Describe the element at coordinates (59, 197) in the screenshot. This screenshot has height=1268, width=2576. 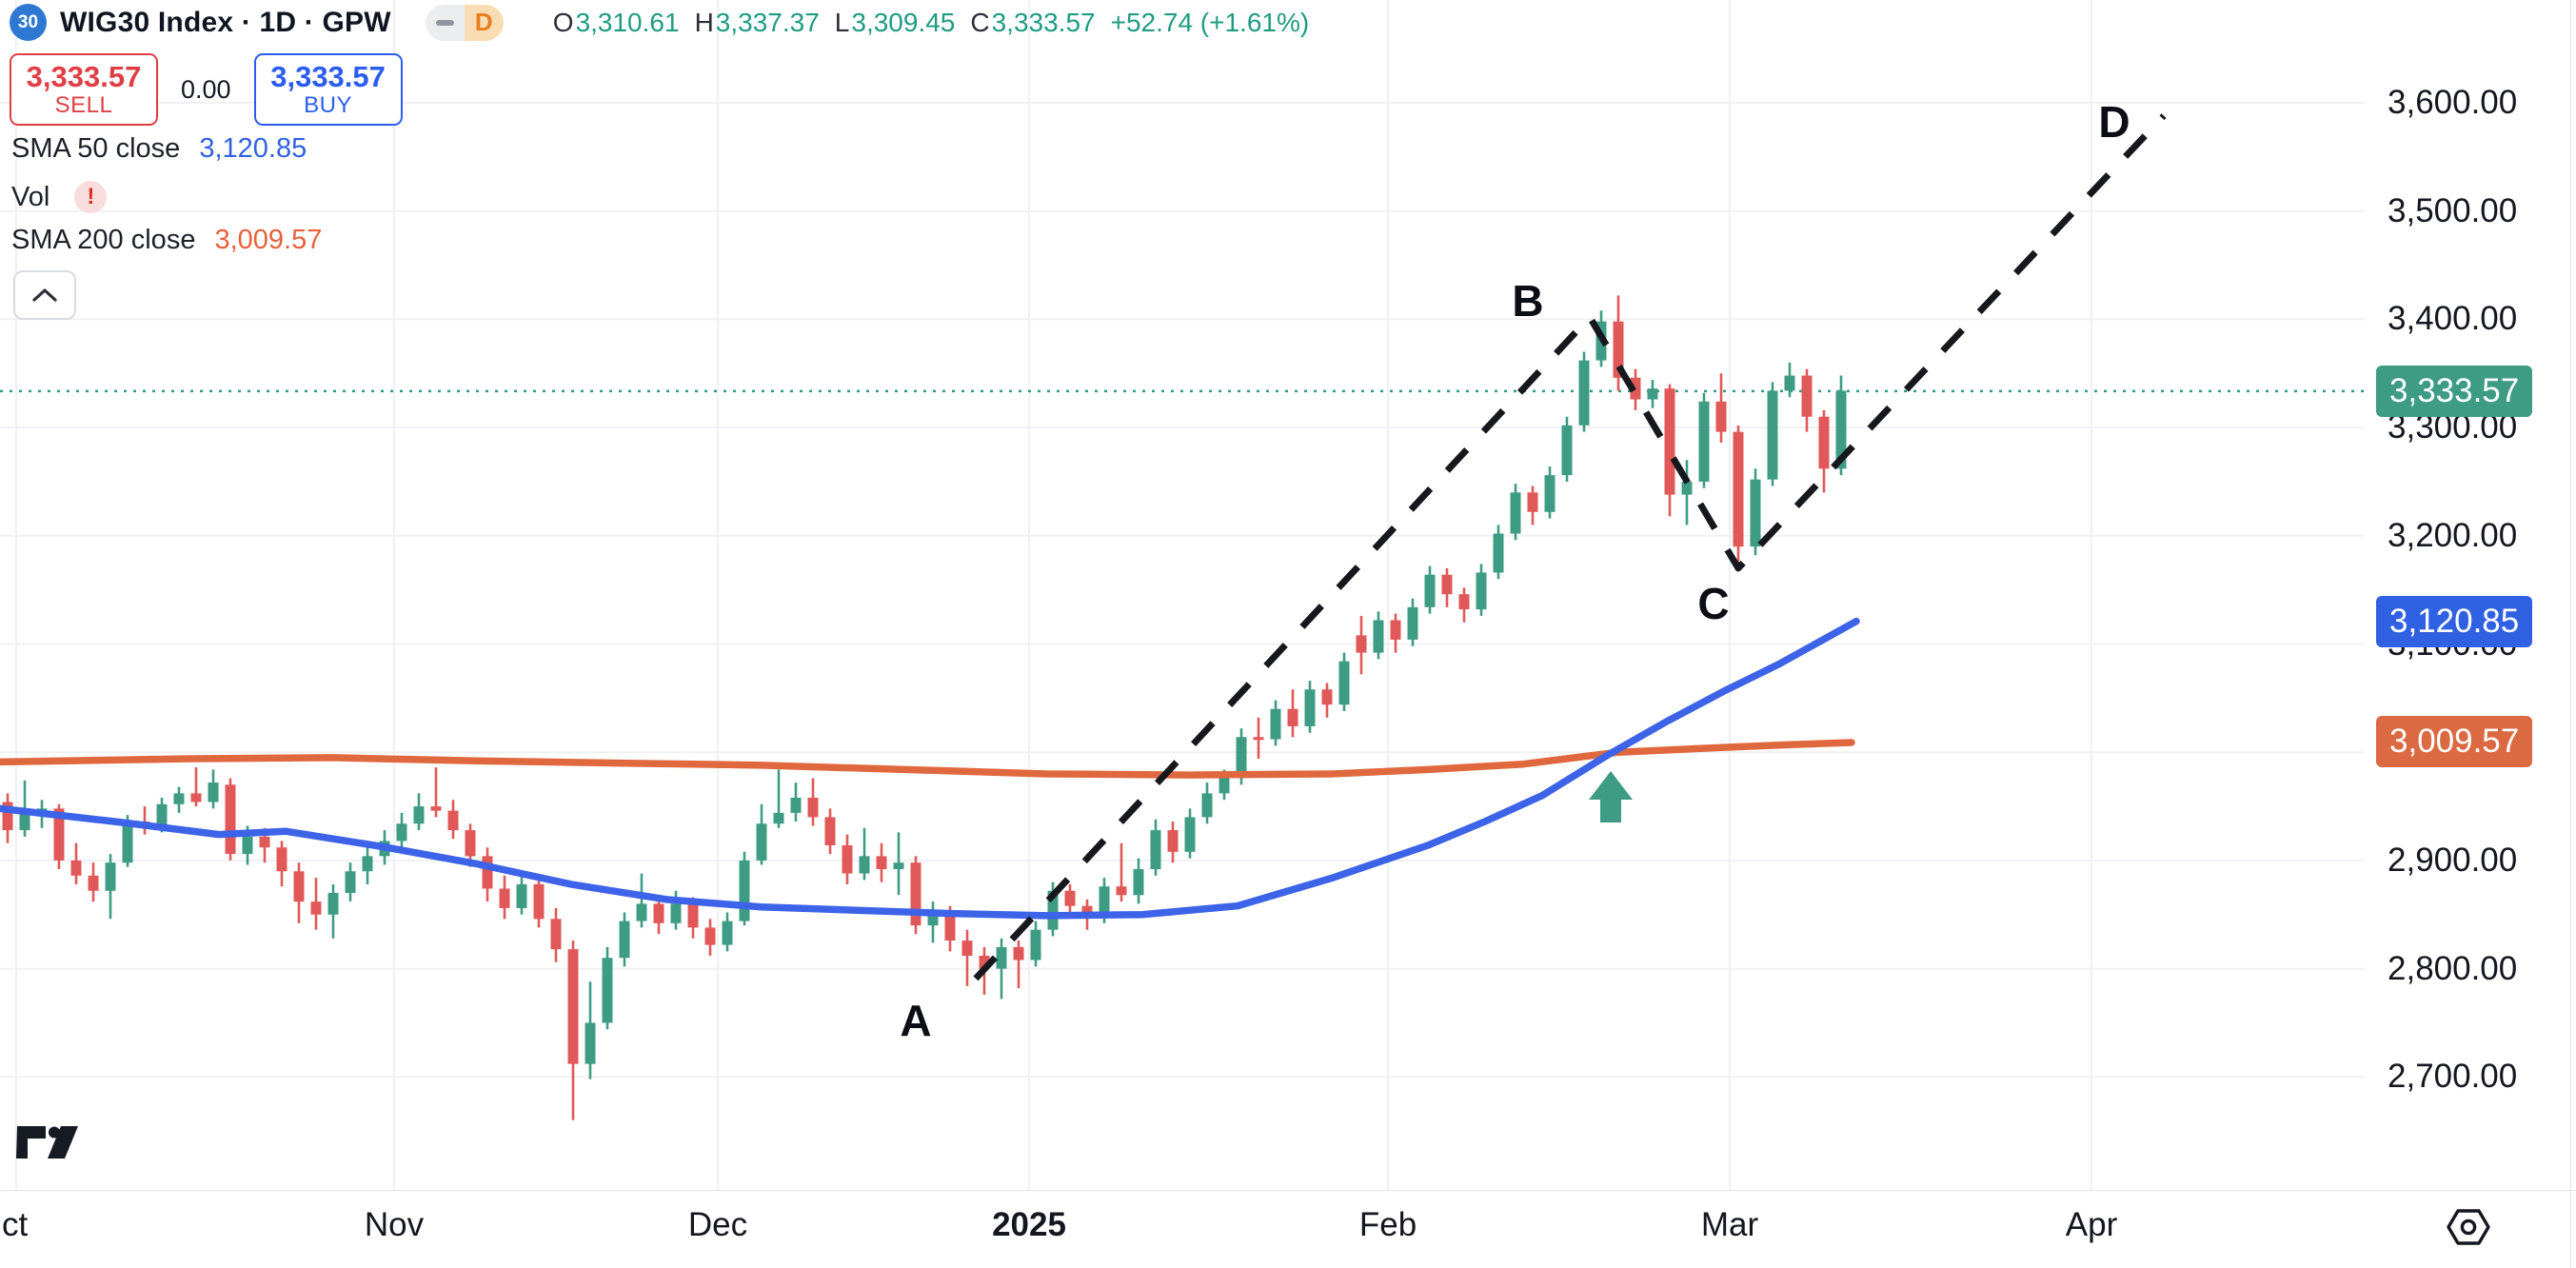
I see `legend-volume: Vol !` at that location.